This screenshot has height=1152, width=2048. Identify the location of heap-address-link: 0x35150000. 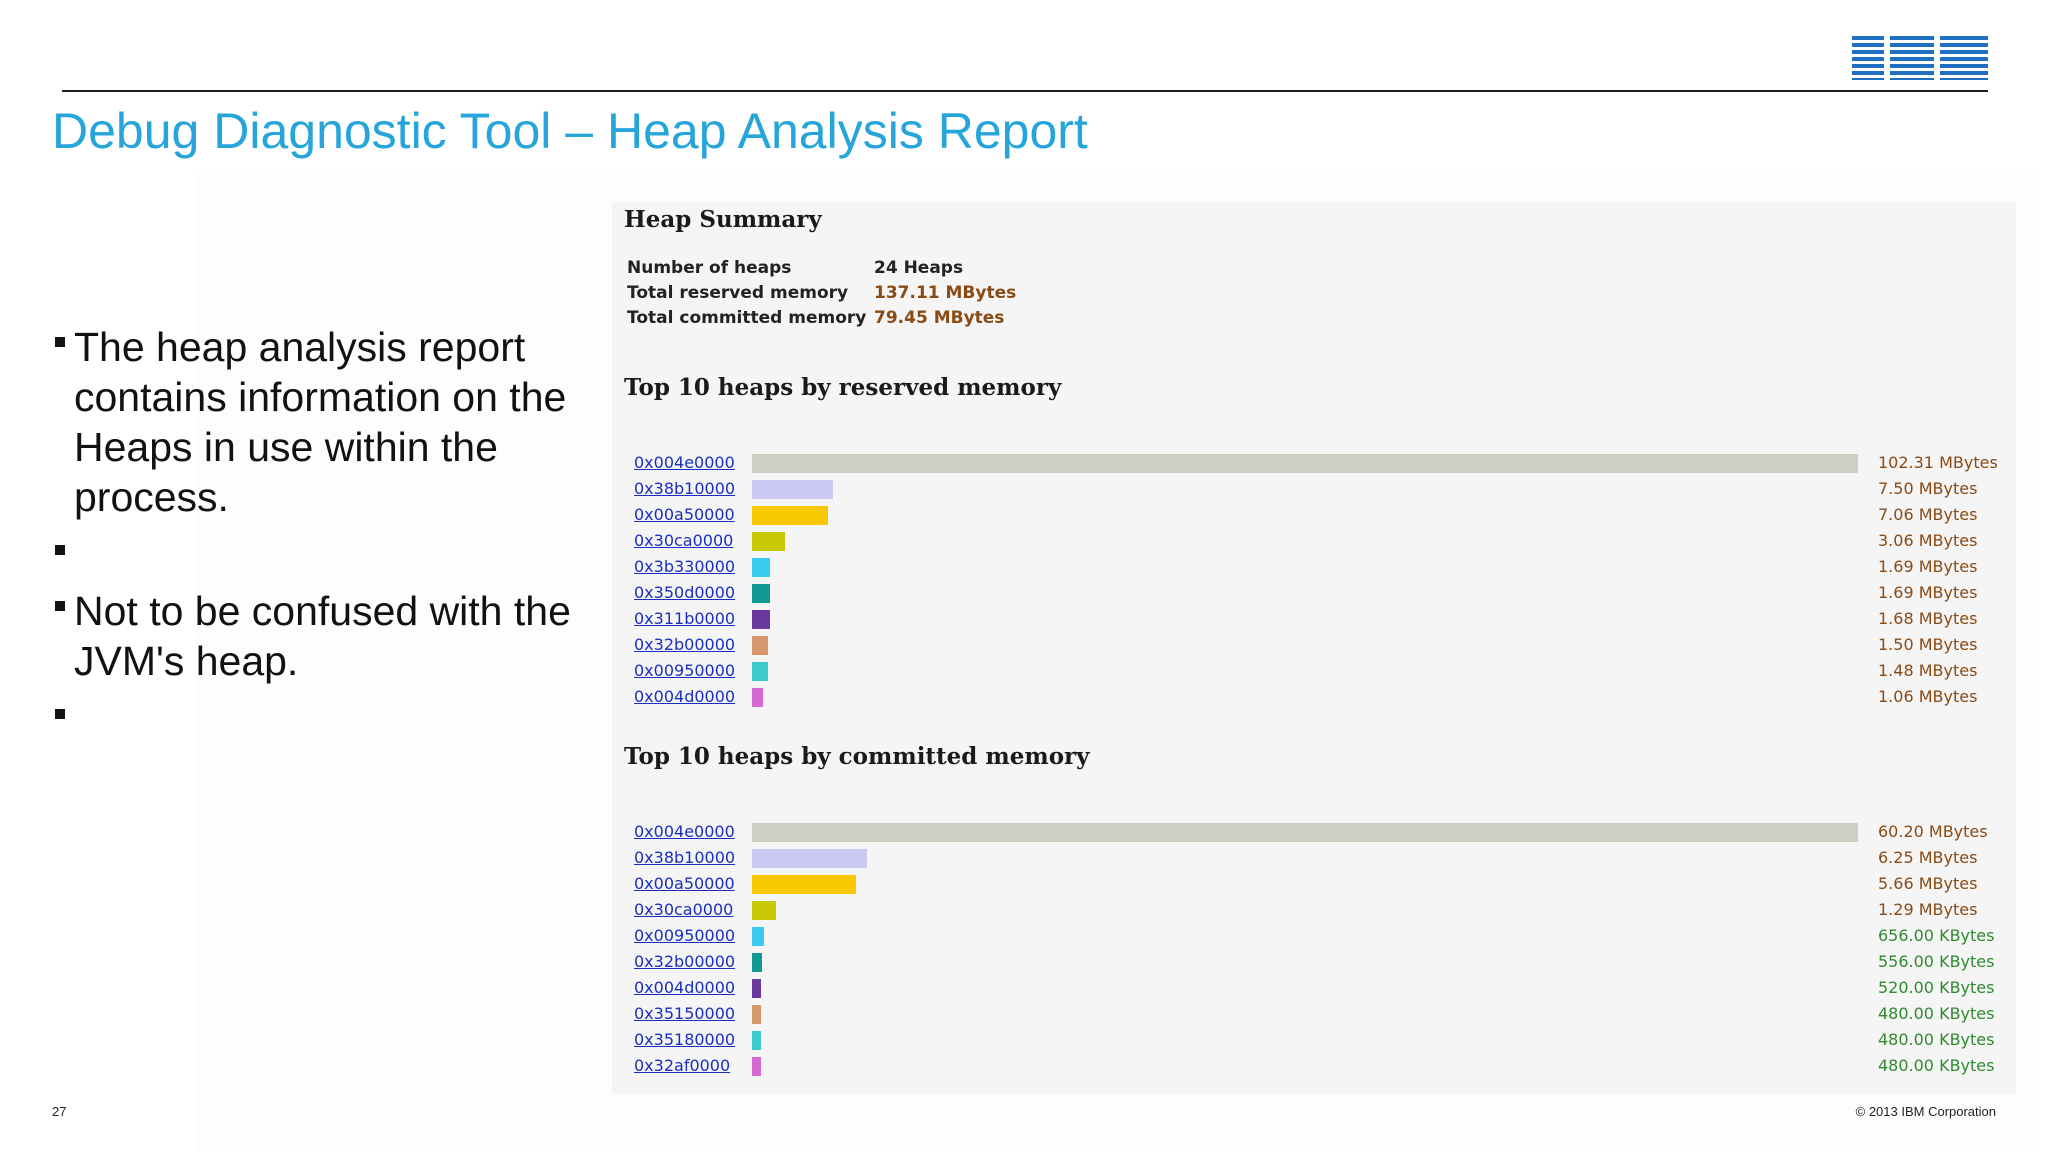
(685, 1013).